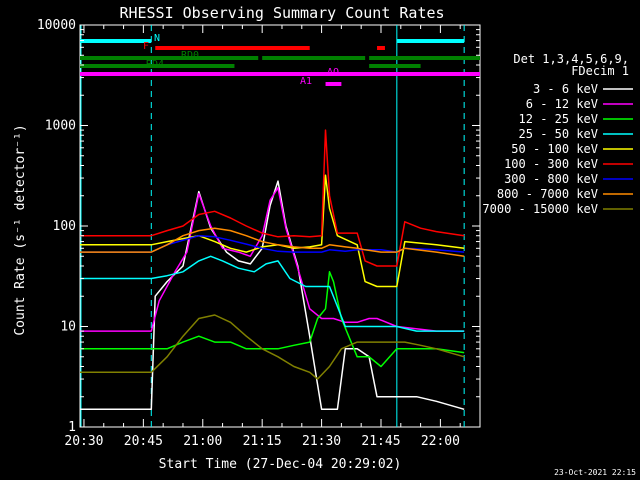 The image size is (640, 480). I want to click on legend-entry-label: 12 - 25 keV, so click(558, 119).